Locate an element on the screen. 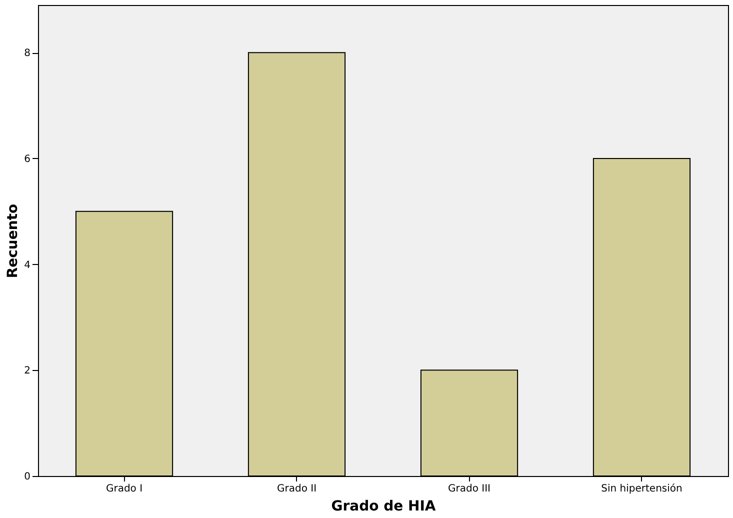  x-tick-label: Grado I is located at coordinates (124, 489).